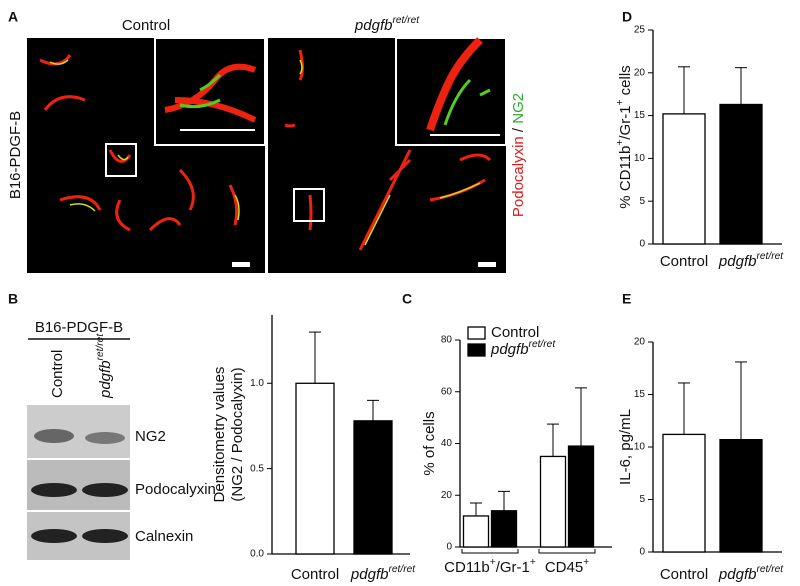  What do you see at coordinates (509, 349) in the screenshot?
I see `legend-name: pdgfb` at bounding box center [509, 349].